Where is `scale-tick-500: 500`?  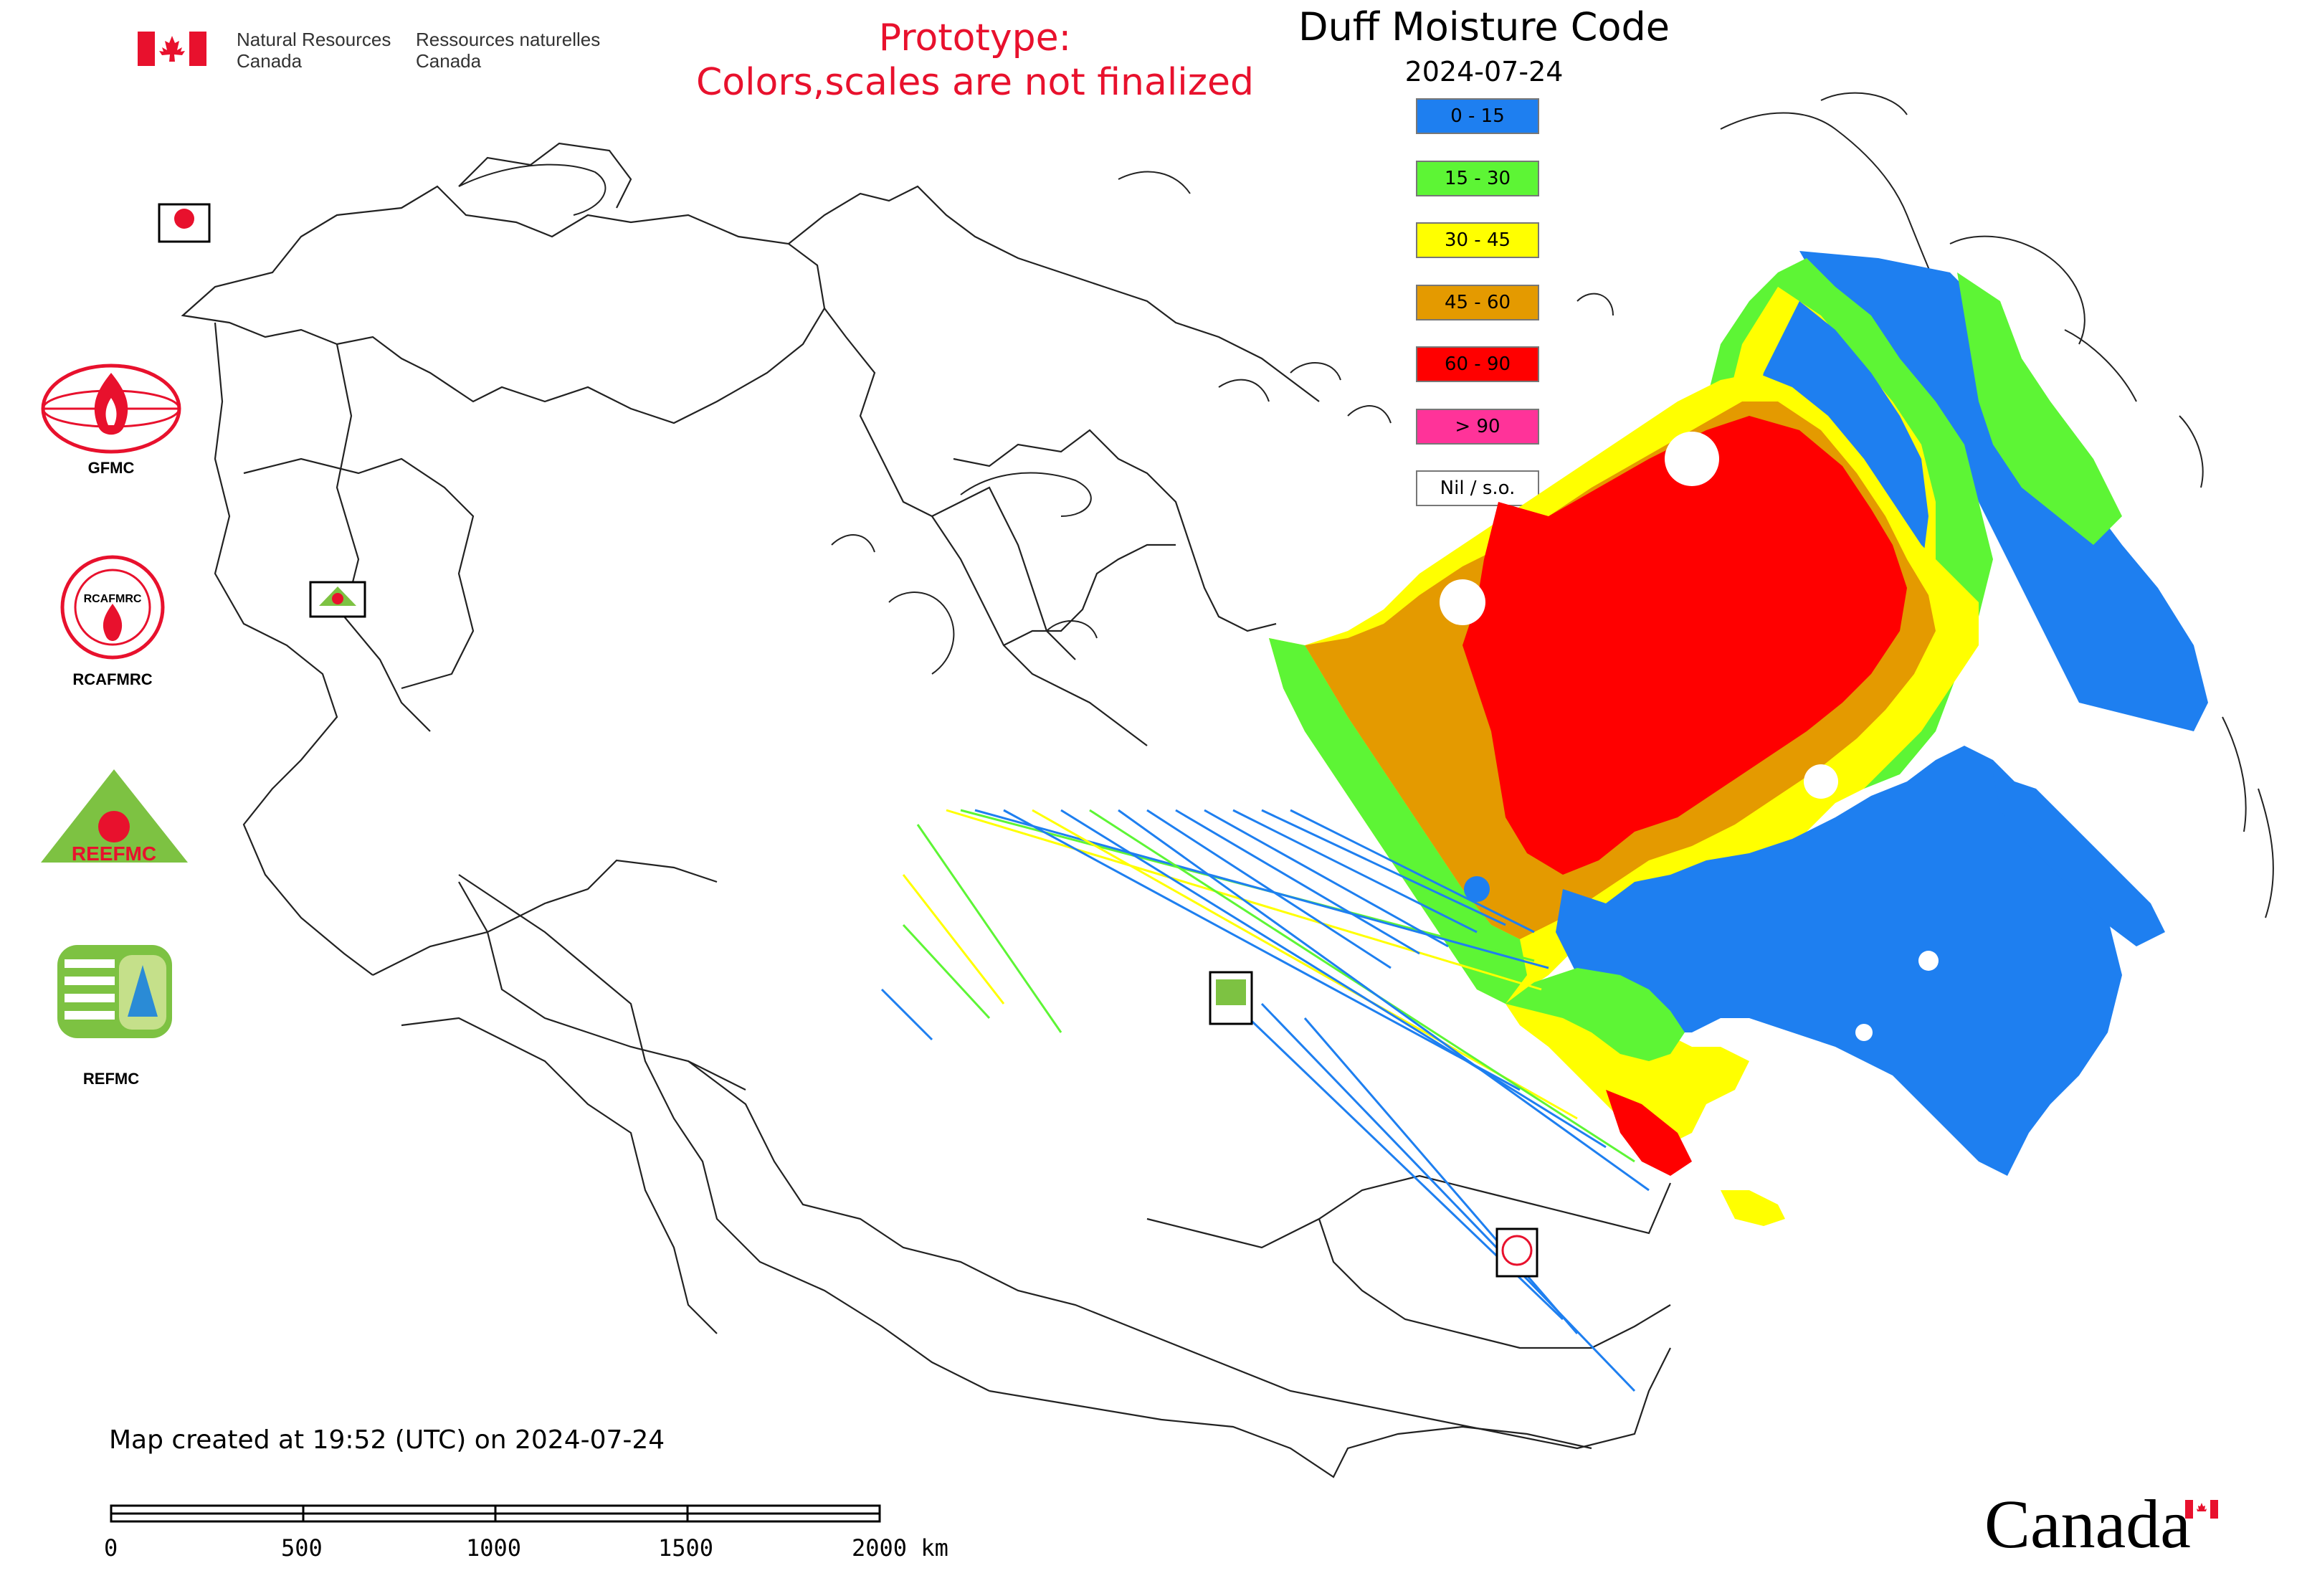 scale-tick-500: 500 is located at coordinates (302, 1548).